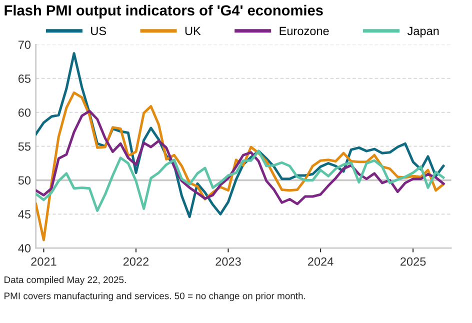 The height and width of the screenshot is (323, 472). Describe the element at coordinates (43, 261) in the screenshot. I see `x-tick-label: 2021` at that location.